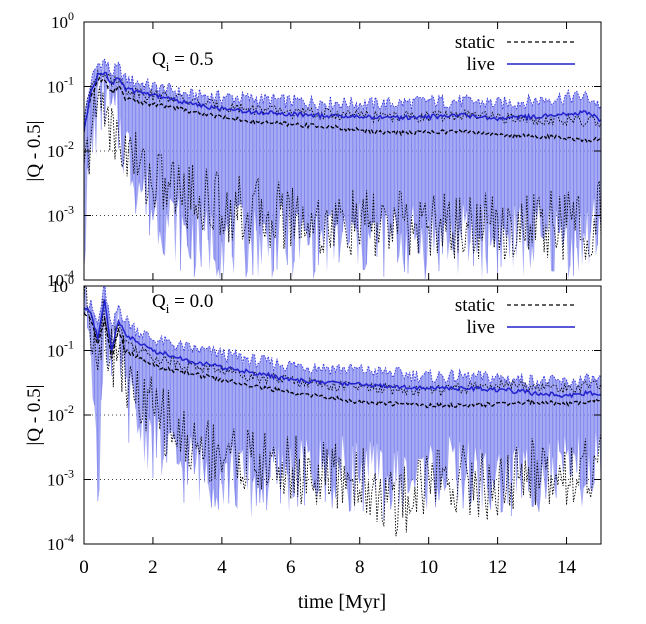  I want to click on ytick-label-top-0: 10⁰, so click(62, 20).